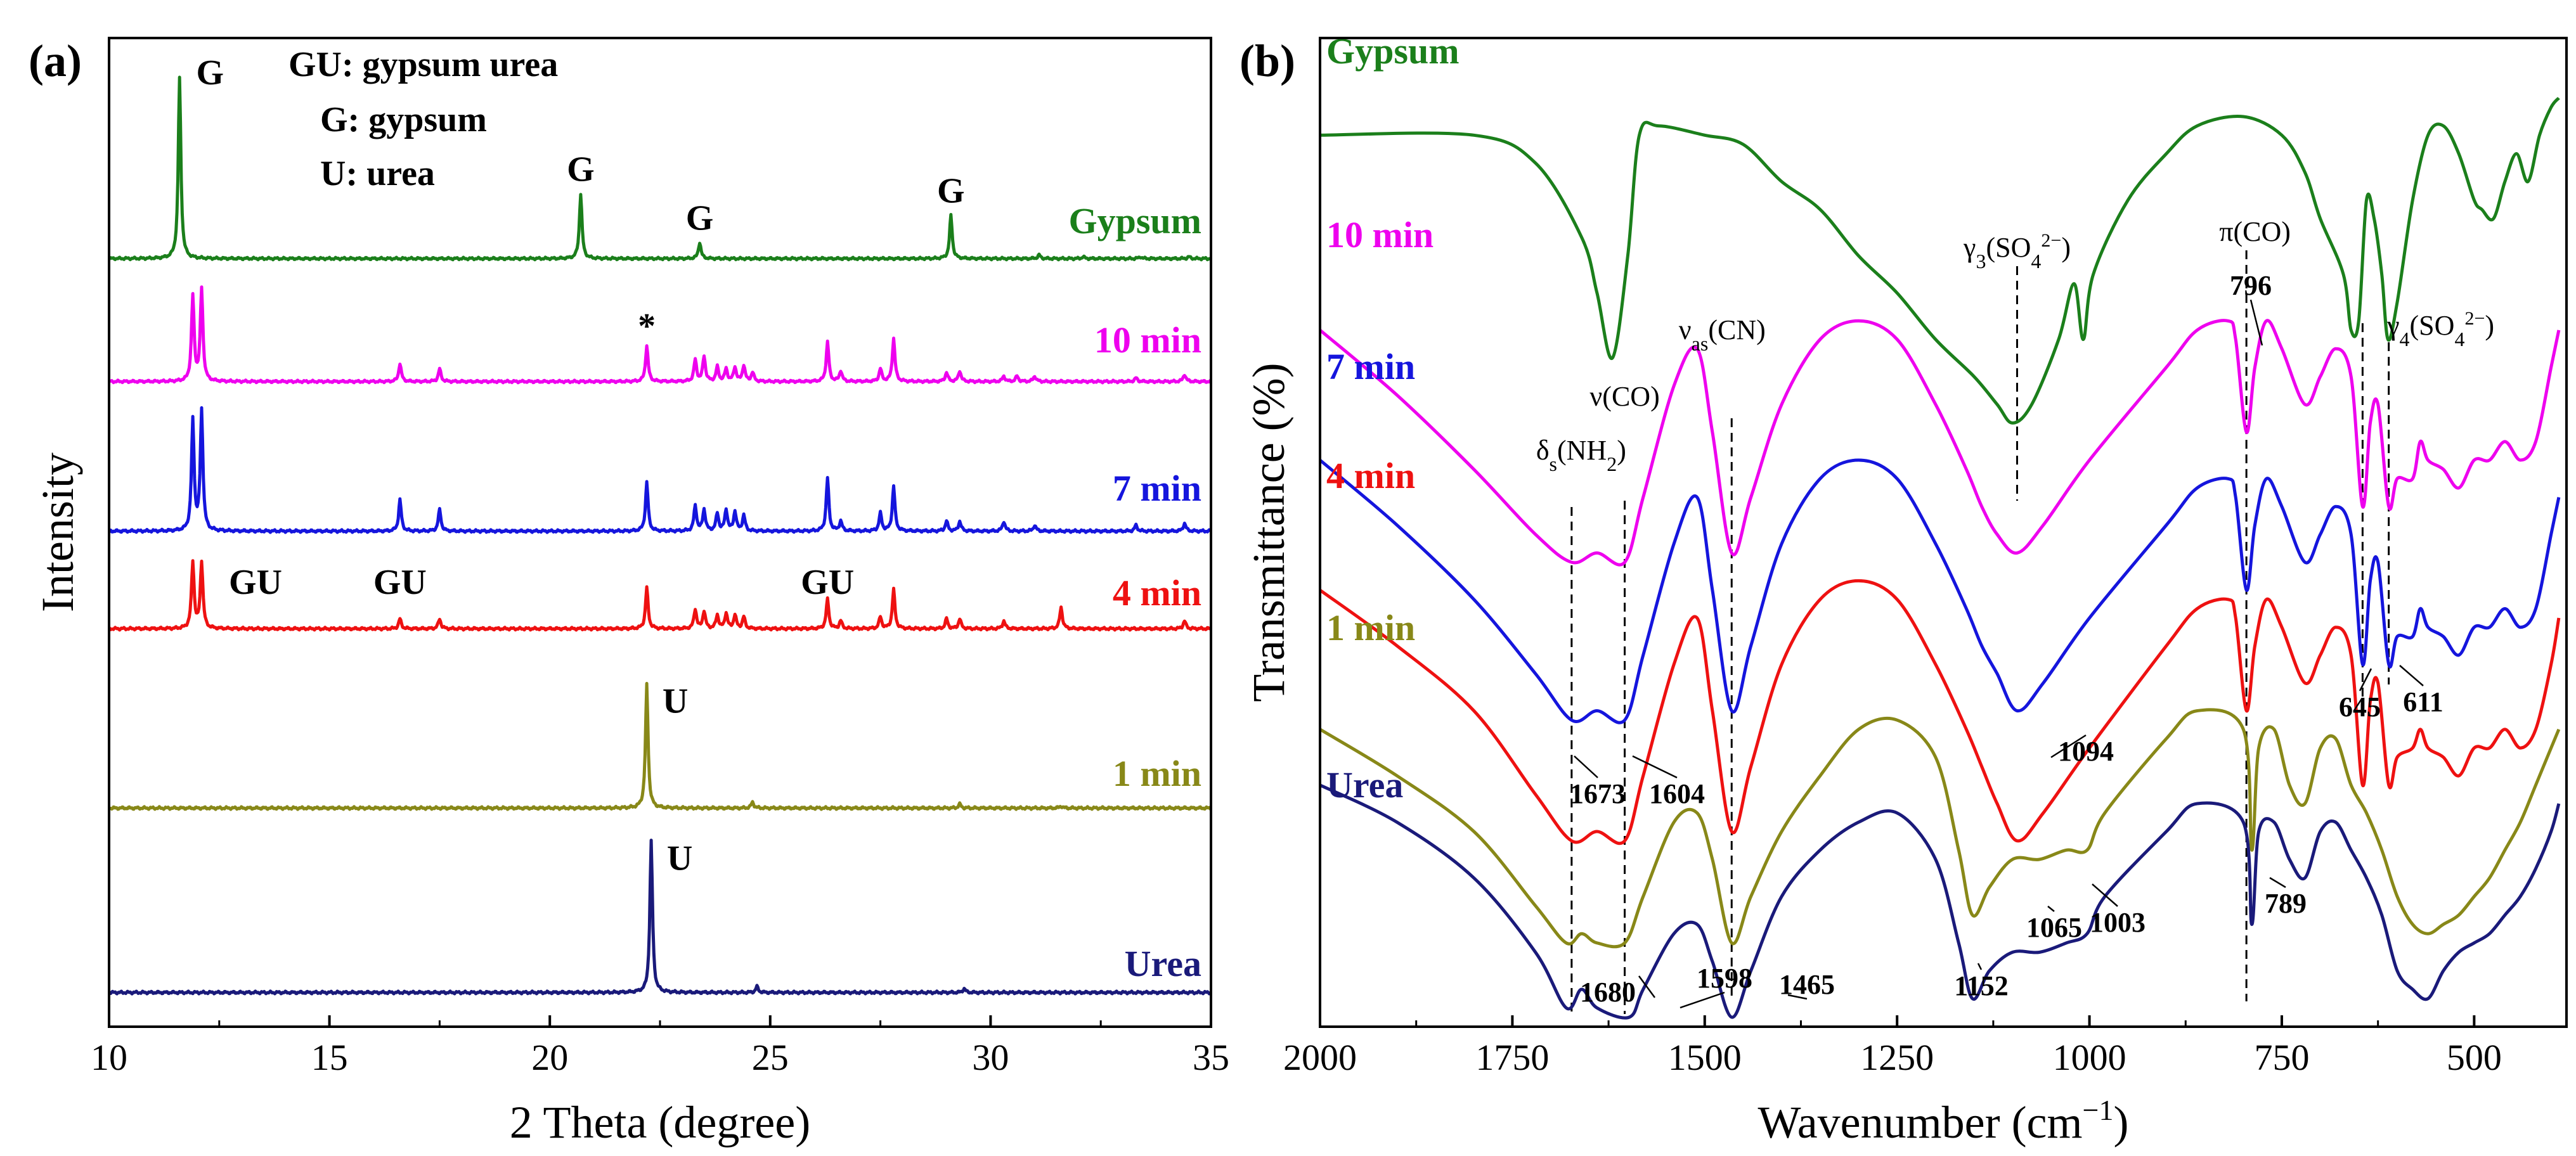  I want to click on ftir-x-tick-label: 750, so click(2281, 1057).